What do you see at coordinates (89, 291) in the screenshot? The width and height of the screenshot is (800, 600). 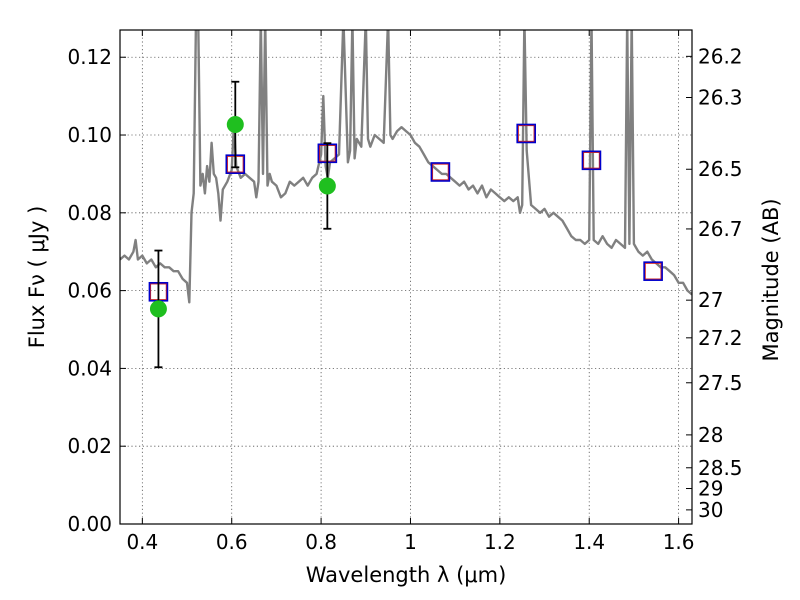 I see `y-tick-label: 0.06` at bounding box center [89, 291].